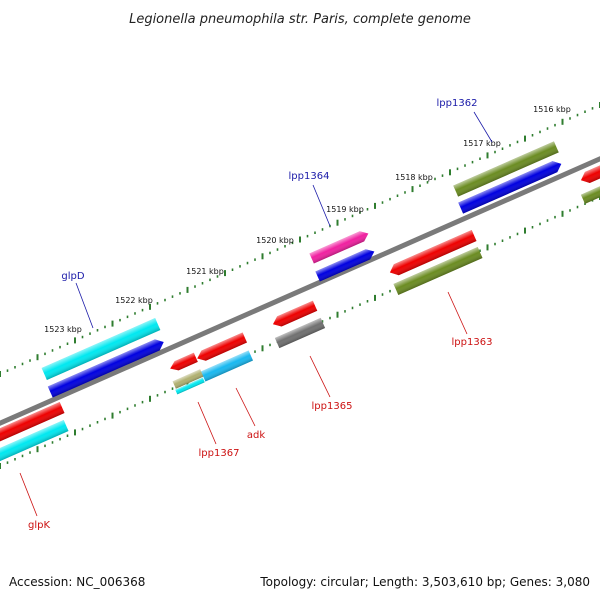 The width and height of the screenshot is (600, 600). Describe the element at coordinates (77, 582) in the screenshot. I see `accession-text: Accession: NC_006368` at that location.